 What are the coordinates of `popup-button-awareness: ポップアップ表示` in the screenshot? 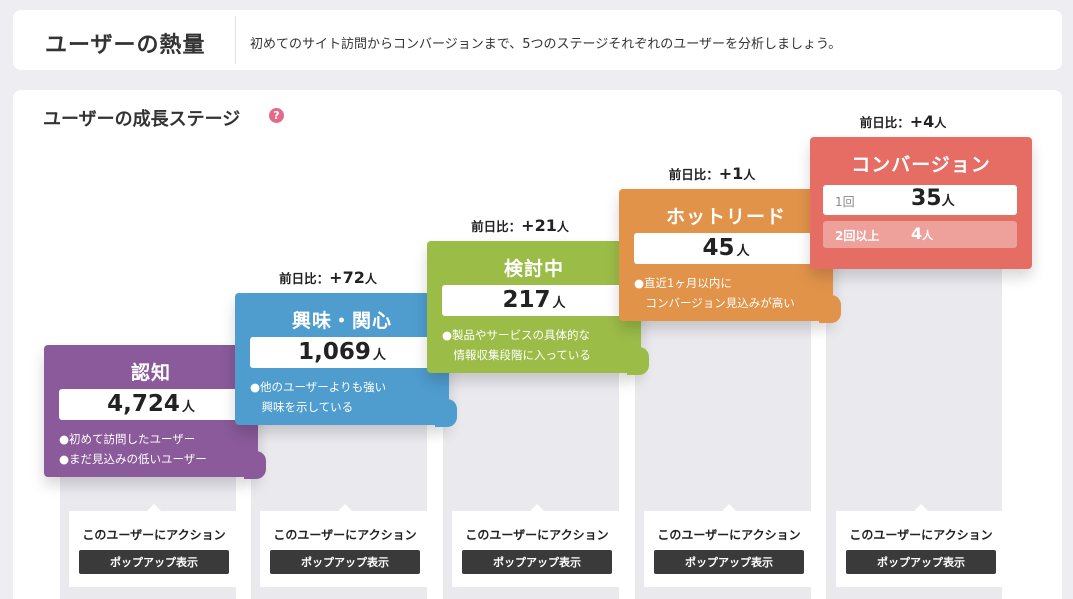 It's located at (154, 562).